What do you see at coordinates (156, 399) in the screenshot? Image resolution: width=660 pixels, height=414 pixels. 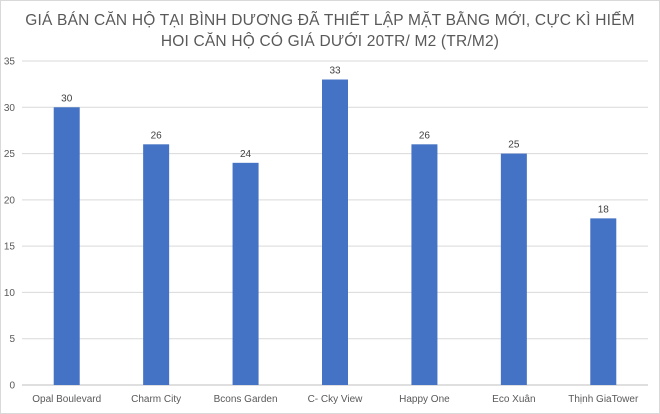 I see `x-category-label: Charm City` at bounding box center [156, 399].